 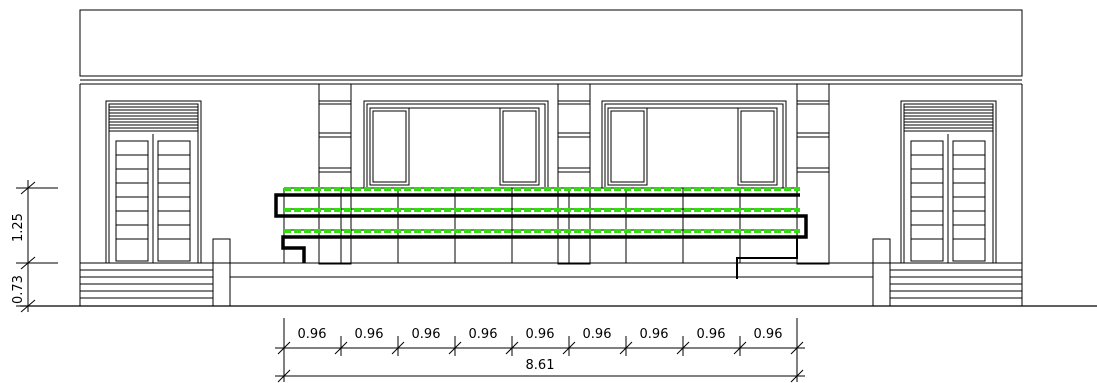 I want to click on bay-dimension-chain, so click(x=540, y=350).